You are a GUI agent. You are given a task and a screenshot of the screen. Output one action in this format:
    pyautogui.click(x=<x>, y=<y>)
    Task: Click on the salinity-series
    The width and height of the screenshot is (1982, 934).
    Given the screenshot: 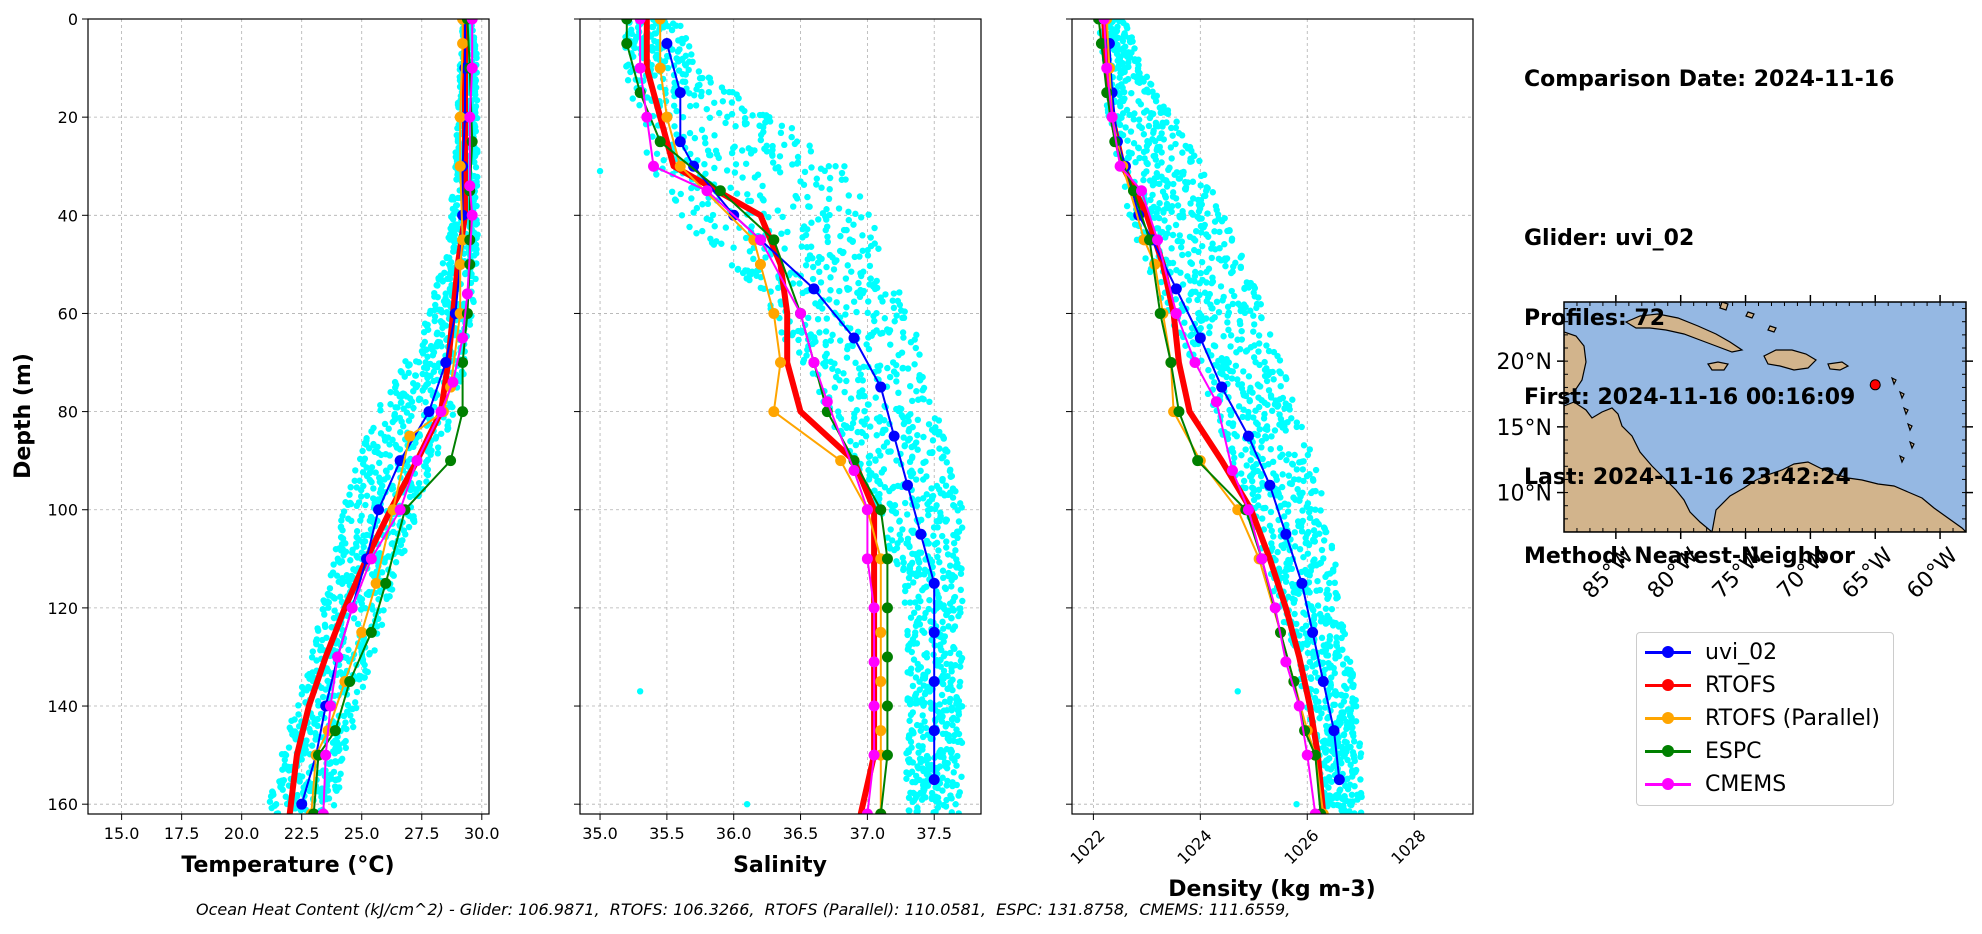 What is the action you would take?
    pyautogui.click(x=780, y=416)
    